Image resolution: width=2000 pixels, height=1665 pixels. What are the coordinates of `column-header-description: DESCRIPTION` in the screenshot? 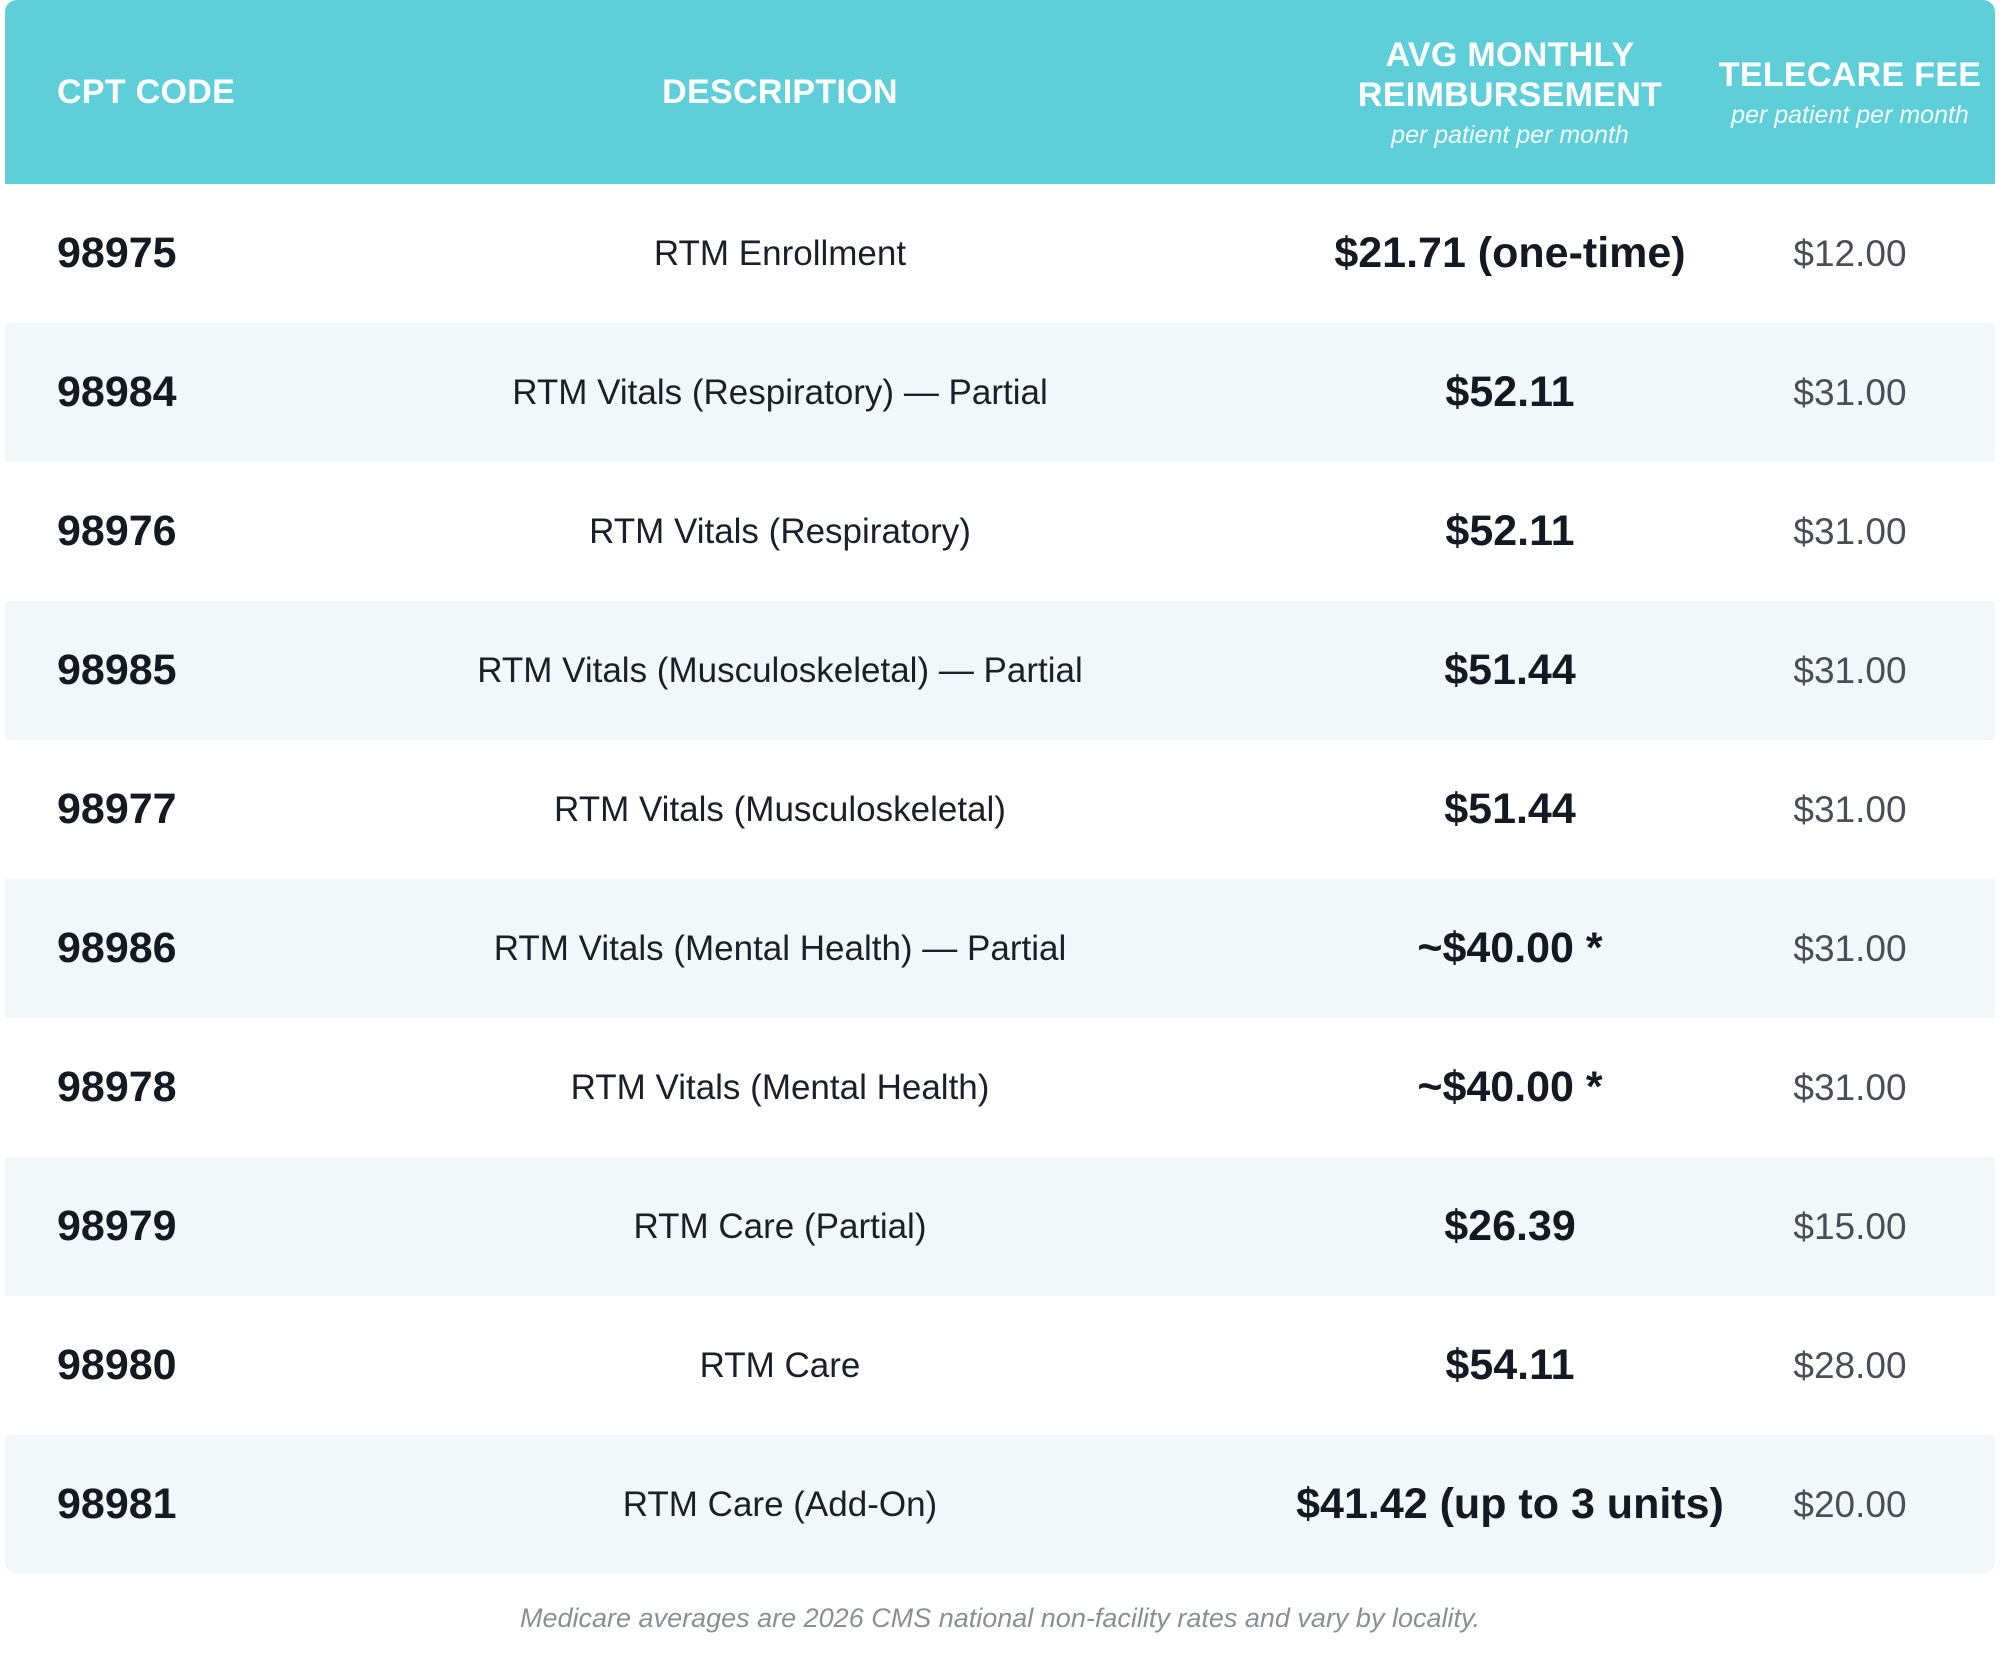 It's located at (780, 92).